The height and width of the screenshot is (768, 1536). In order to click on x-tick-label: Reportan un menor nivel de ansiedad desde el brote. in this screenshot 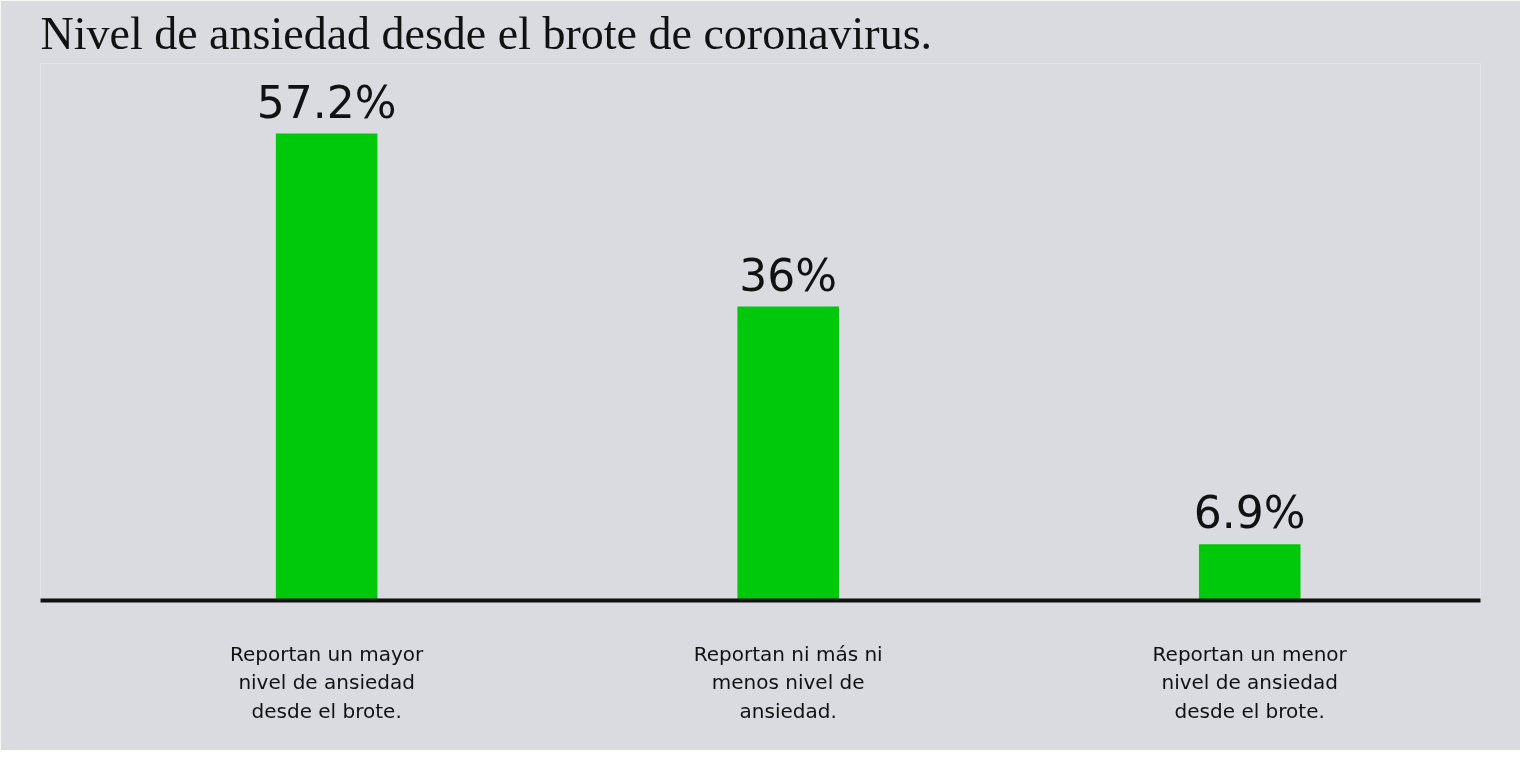, I will do `click(1250, 682)`.